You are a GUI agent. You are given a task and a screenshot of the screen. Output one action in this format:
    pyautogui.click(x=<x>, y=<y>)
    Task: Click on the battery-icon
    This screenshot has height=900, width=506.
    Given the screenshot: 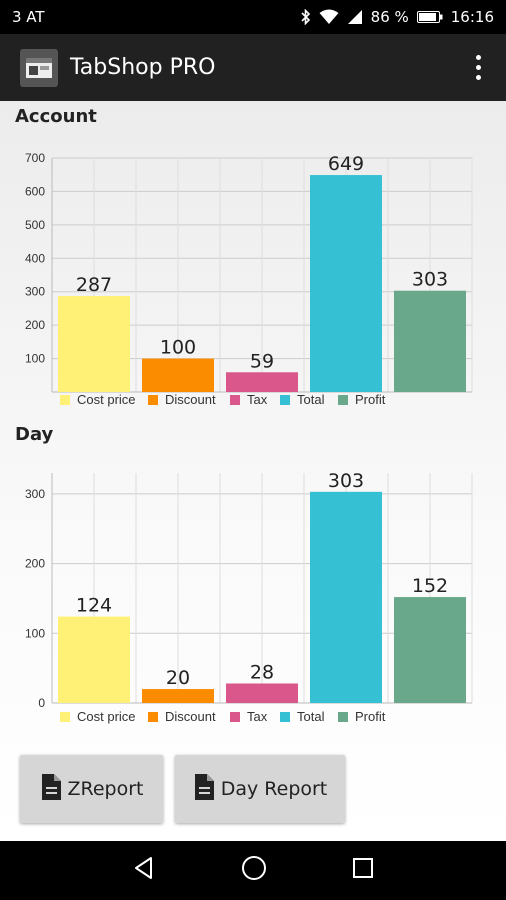 What is the action you would take?
    pyautogui.click(x=429, y=17)
    